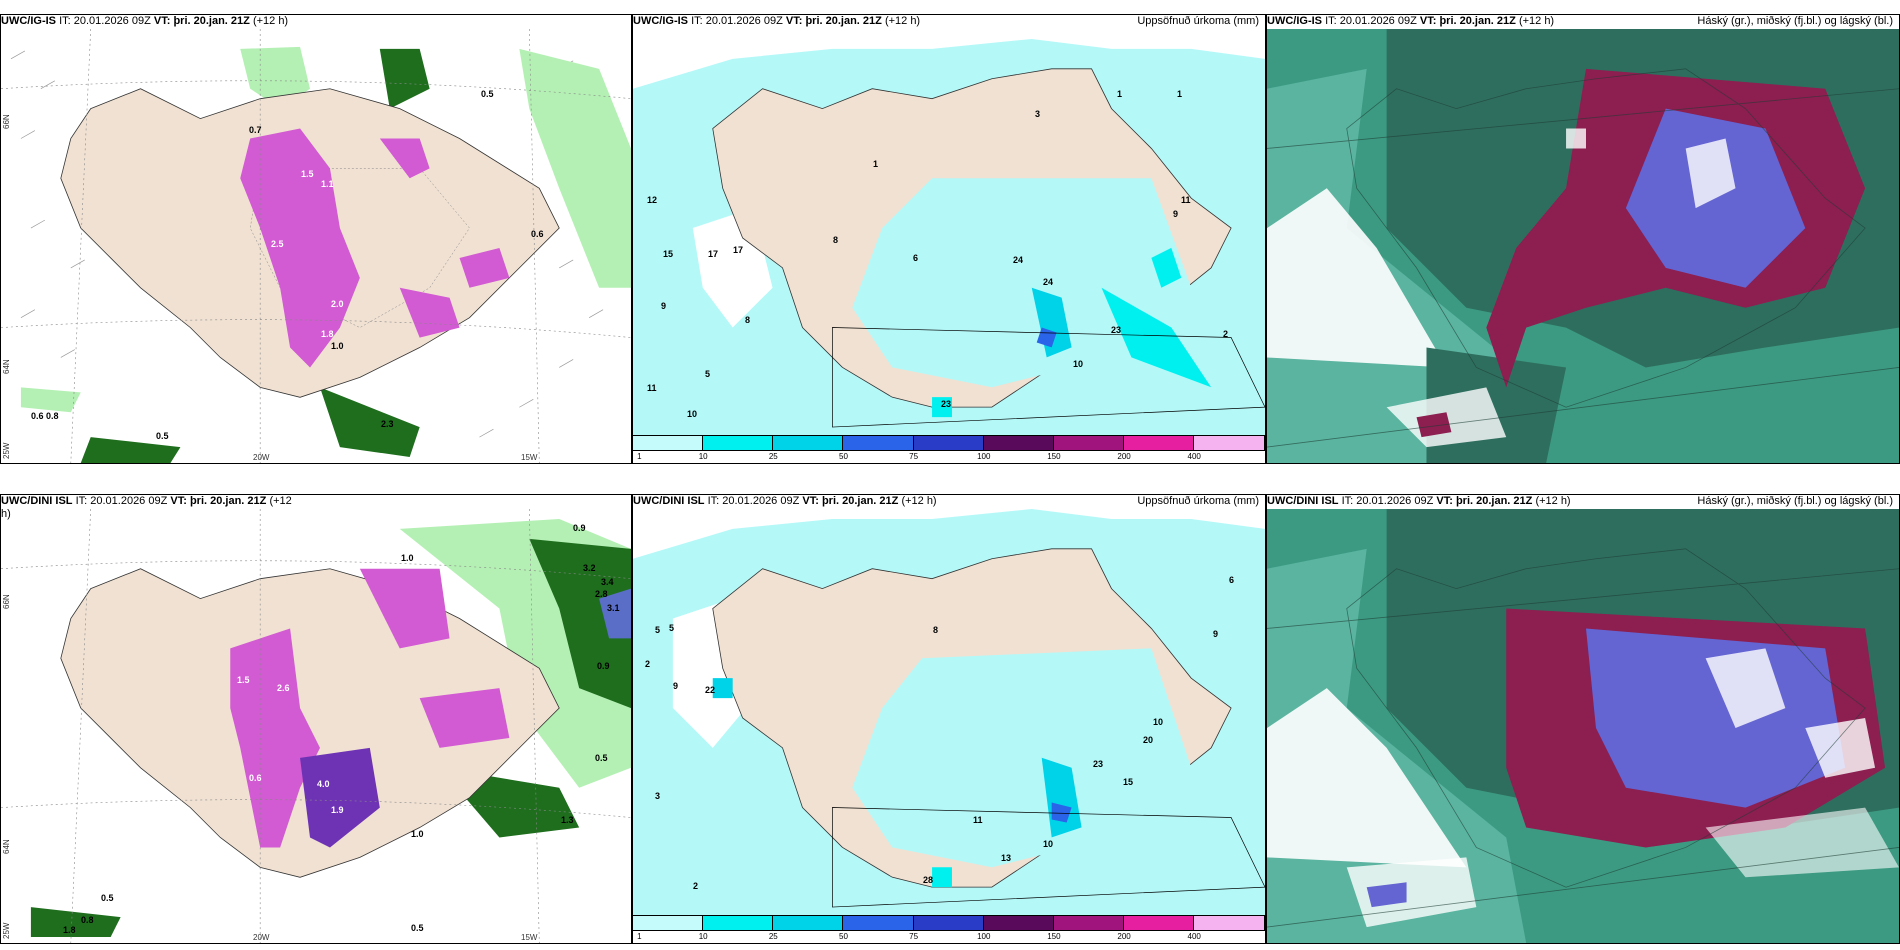  What do you see at coordinates (1232, 580) in the screenshot?
I see `accum-value: 6` at bounding box center [1232, 580].